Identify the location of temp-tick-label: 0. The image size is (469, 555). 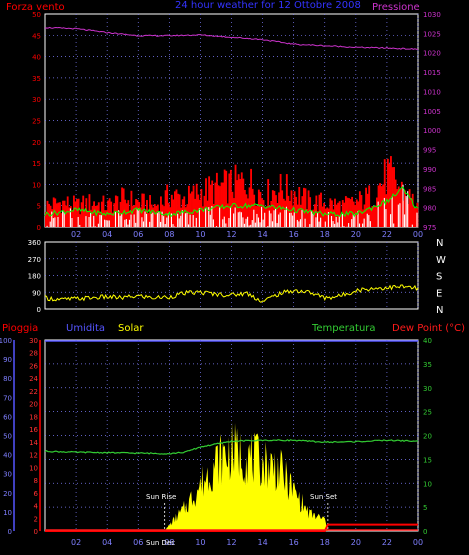
(425, 532).